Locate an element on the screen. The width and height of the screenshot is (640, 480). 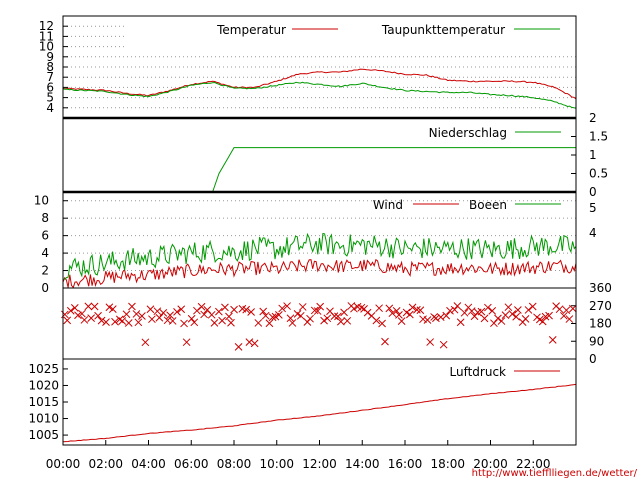
legend-taupunkttemperatur: Taupunkttemperatur is located at coordinates (443, 30).